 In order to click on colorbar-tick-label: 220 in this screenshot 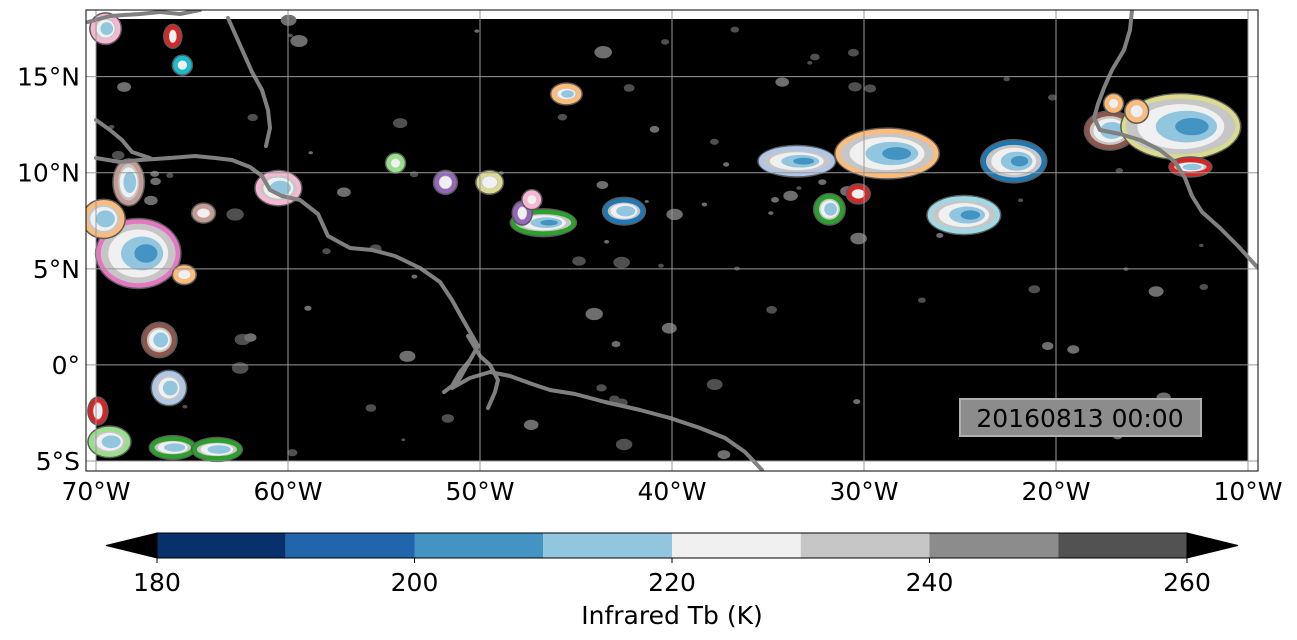, I will do `click(672, 582)`.